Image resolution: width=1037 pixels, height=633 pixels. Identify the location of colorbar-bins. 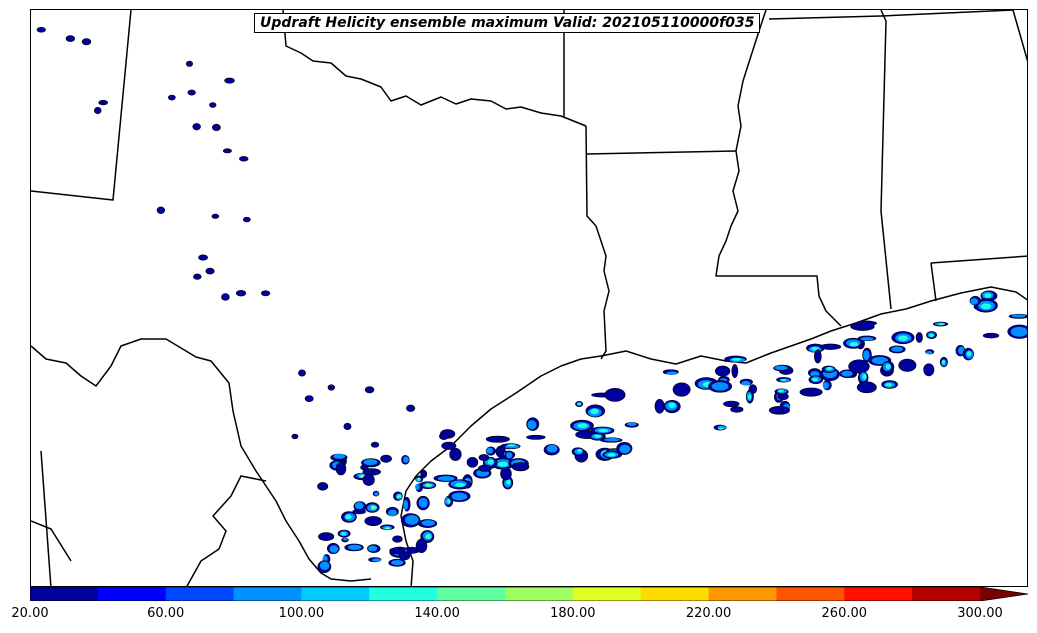
(529, 594).